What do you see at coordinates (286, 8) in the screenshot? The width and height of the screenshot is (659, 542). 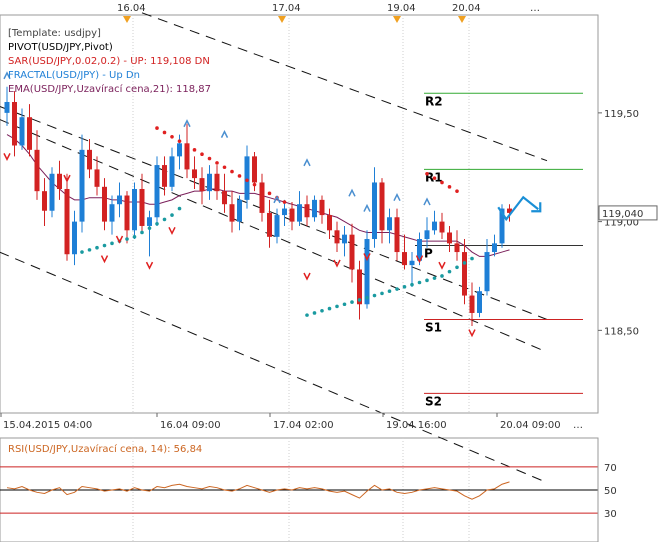 I see `top-date-label: 17.04` at bounding box center [286, 8].